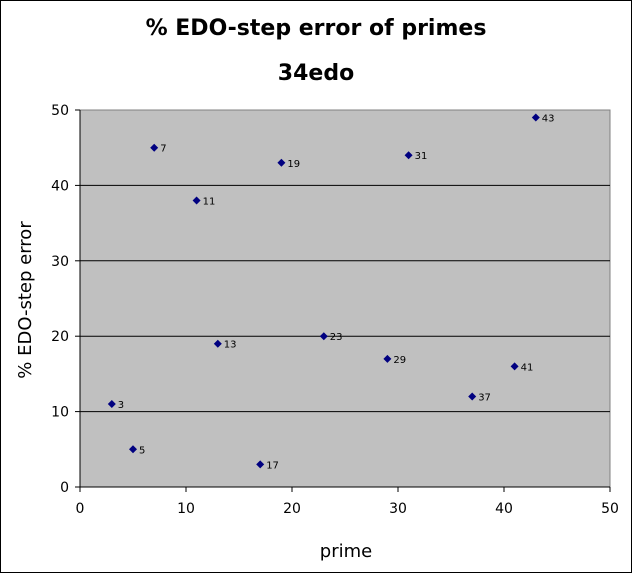 This screenshot has height=573, width=632. Describe the element at coordinates (60, 413) in the screenshot. I see `y-tick-label: 10` at that location.